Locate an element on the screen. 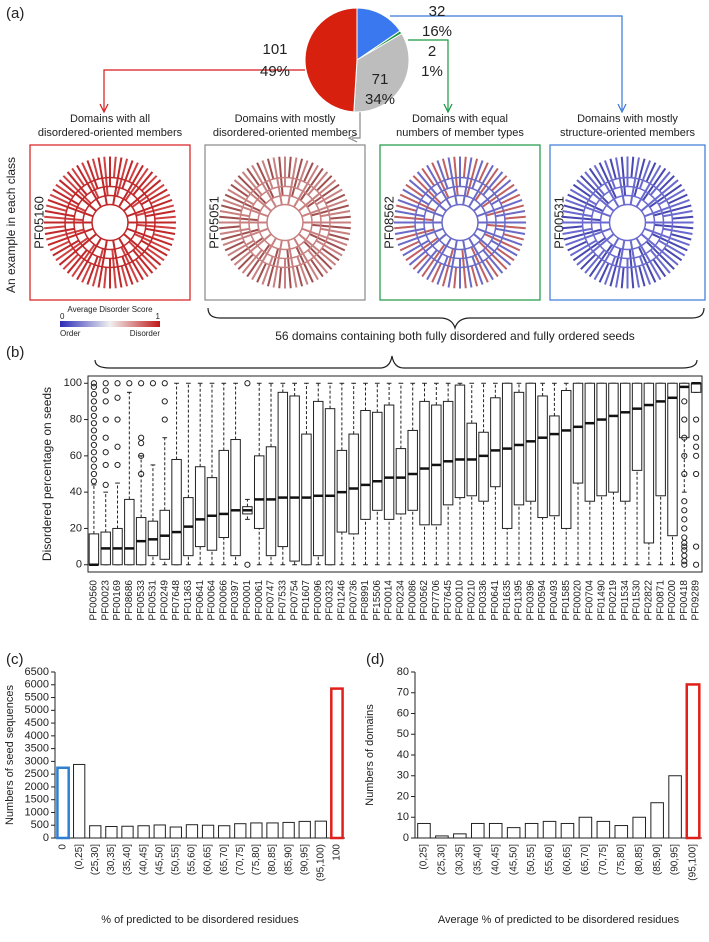  x-tick-label: PF00754 is located at coordinates (294, 600).